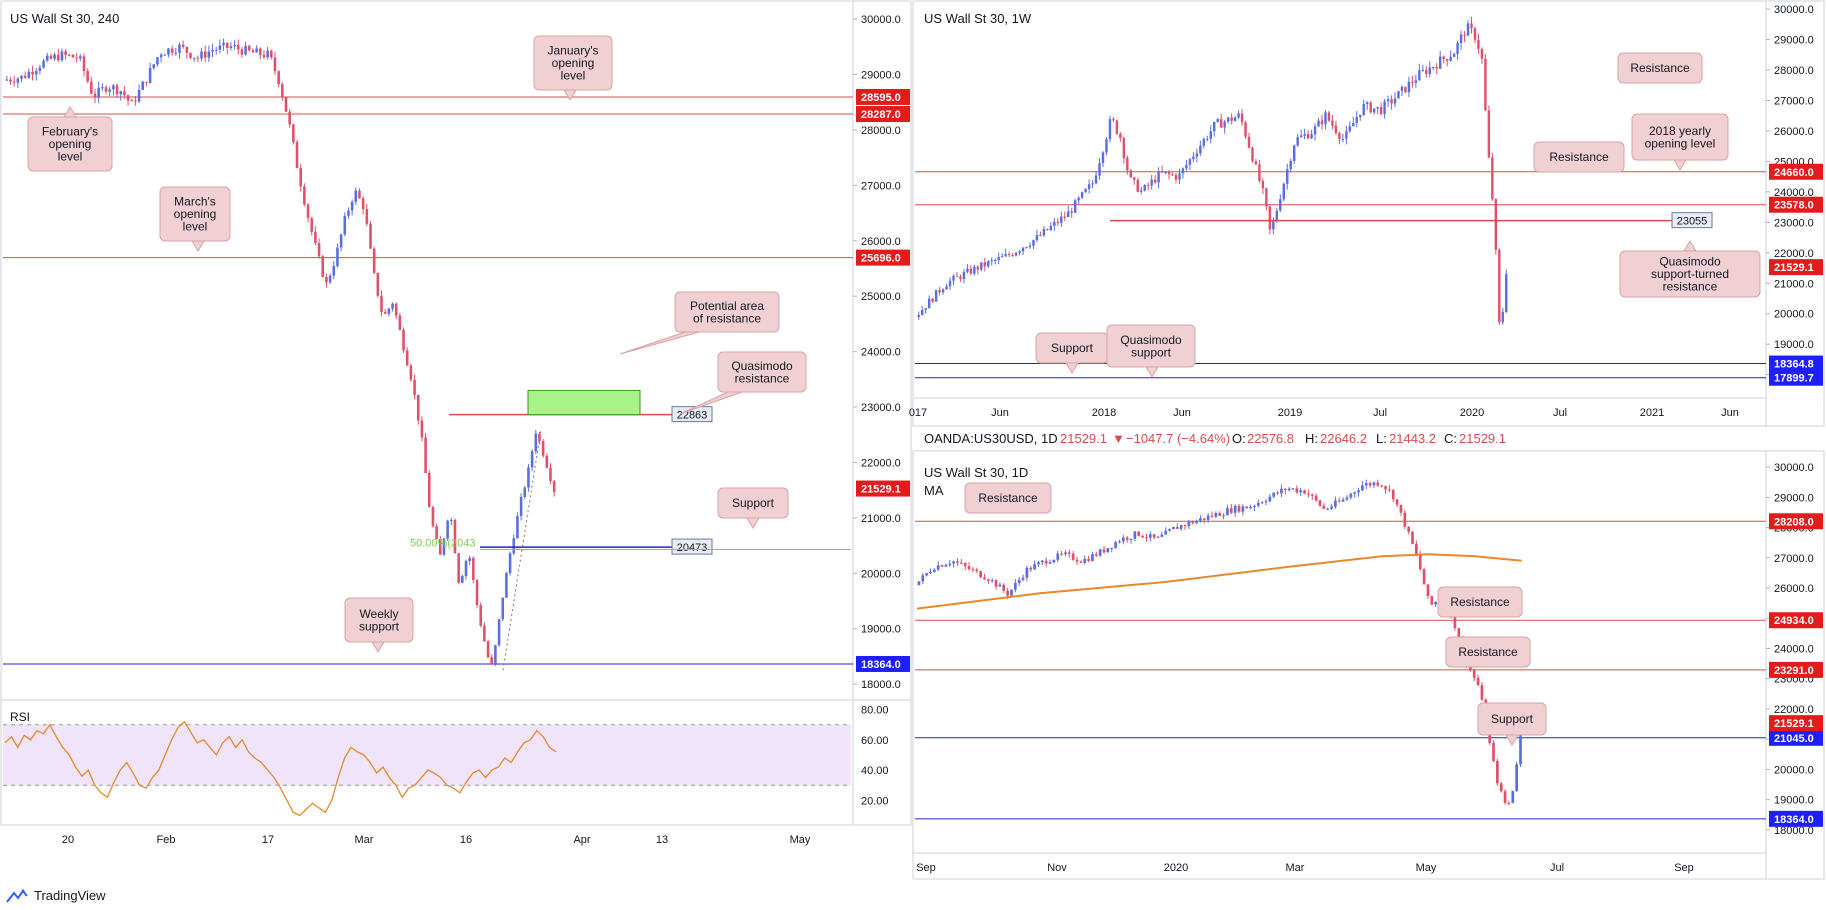 This screenshot has width=1826, height=910. What do you see at coordinates (1343, 438) in the screenshot?
I see `panel-1d-legend-high: 22646.2` at bounding box center [1343, 438].